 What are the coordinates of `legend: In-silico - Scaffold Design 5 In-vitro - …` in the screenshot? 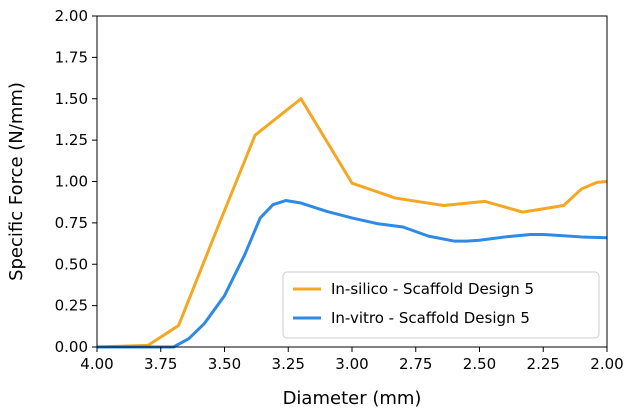 It's located at (441, 305).